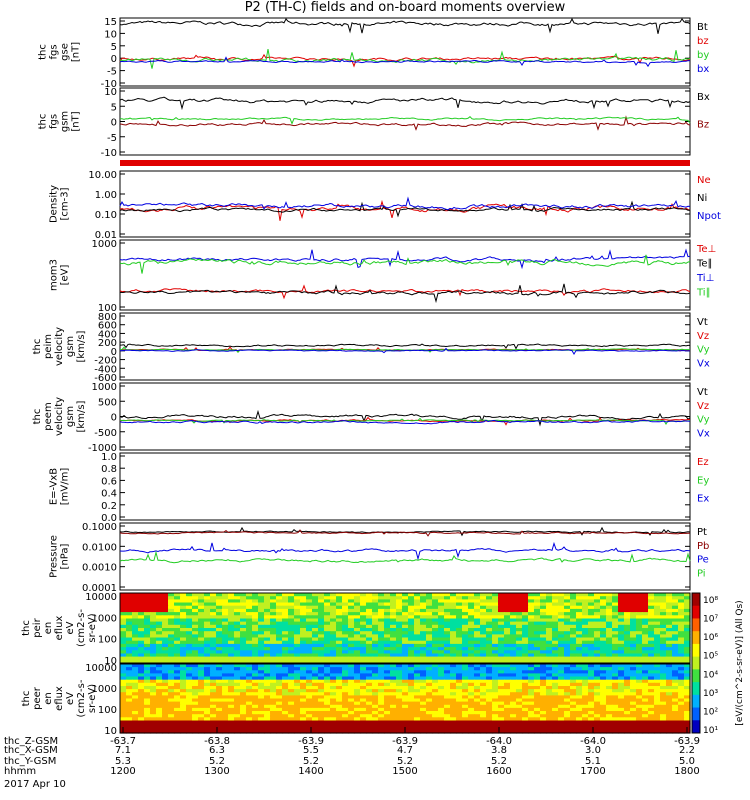 This screenshot has height=800, width=750. What do you see at coordinates (710, 638) in the screenshot?
I see `colorbar-tick-2: 10⁶` at bounding box center [710, 638].